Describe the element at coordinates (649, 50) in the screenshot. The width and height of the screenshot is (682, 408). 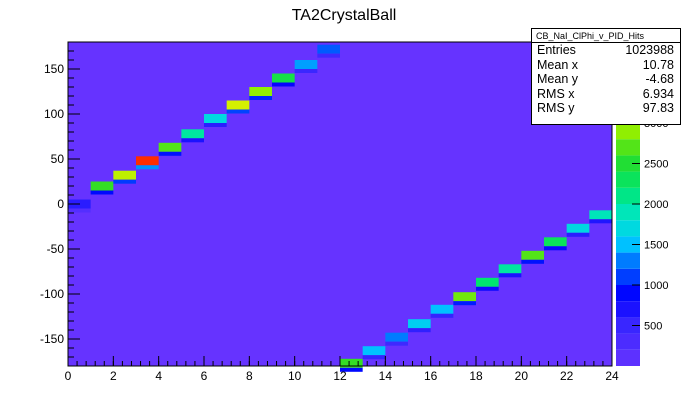
I see `stats-value: 1023988` at that location.